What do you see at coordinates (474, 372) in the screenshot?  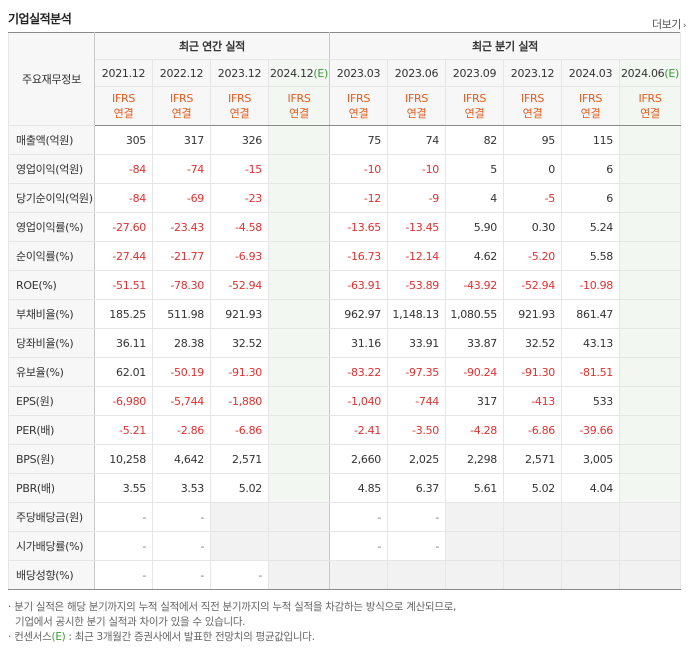 I see `table-cell: -90.24` at bounding box center [474, 372].